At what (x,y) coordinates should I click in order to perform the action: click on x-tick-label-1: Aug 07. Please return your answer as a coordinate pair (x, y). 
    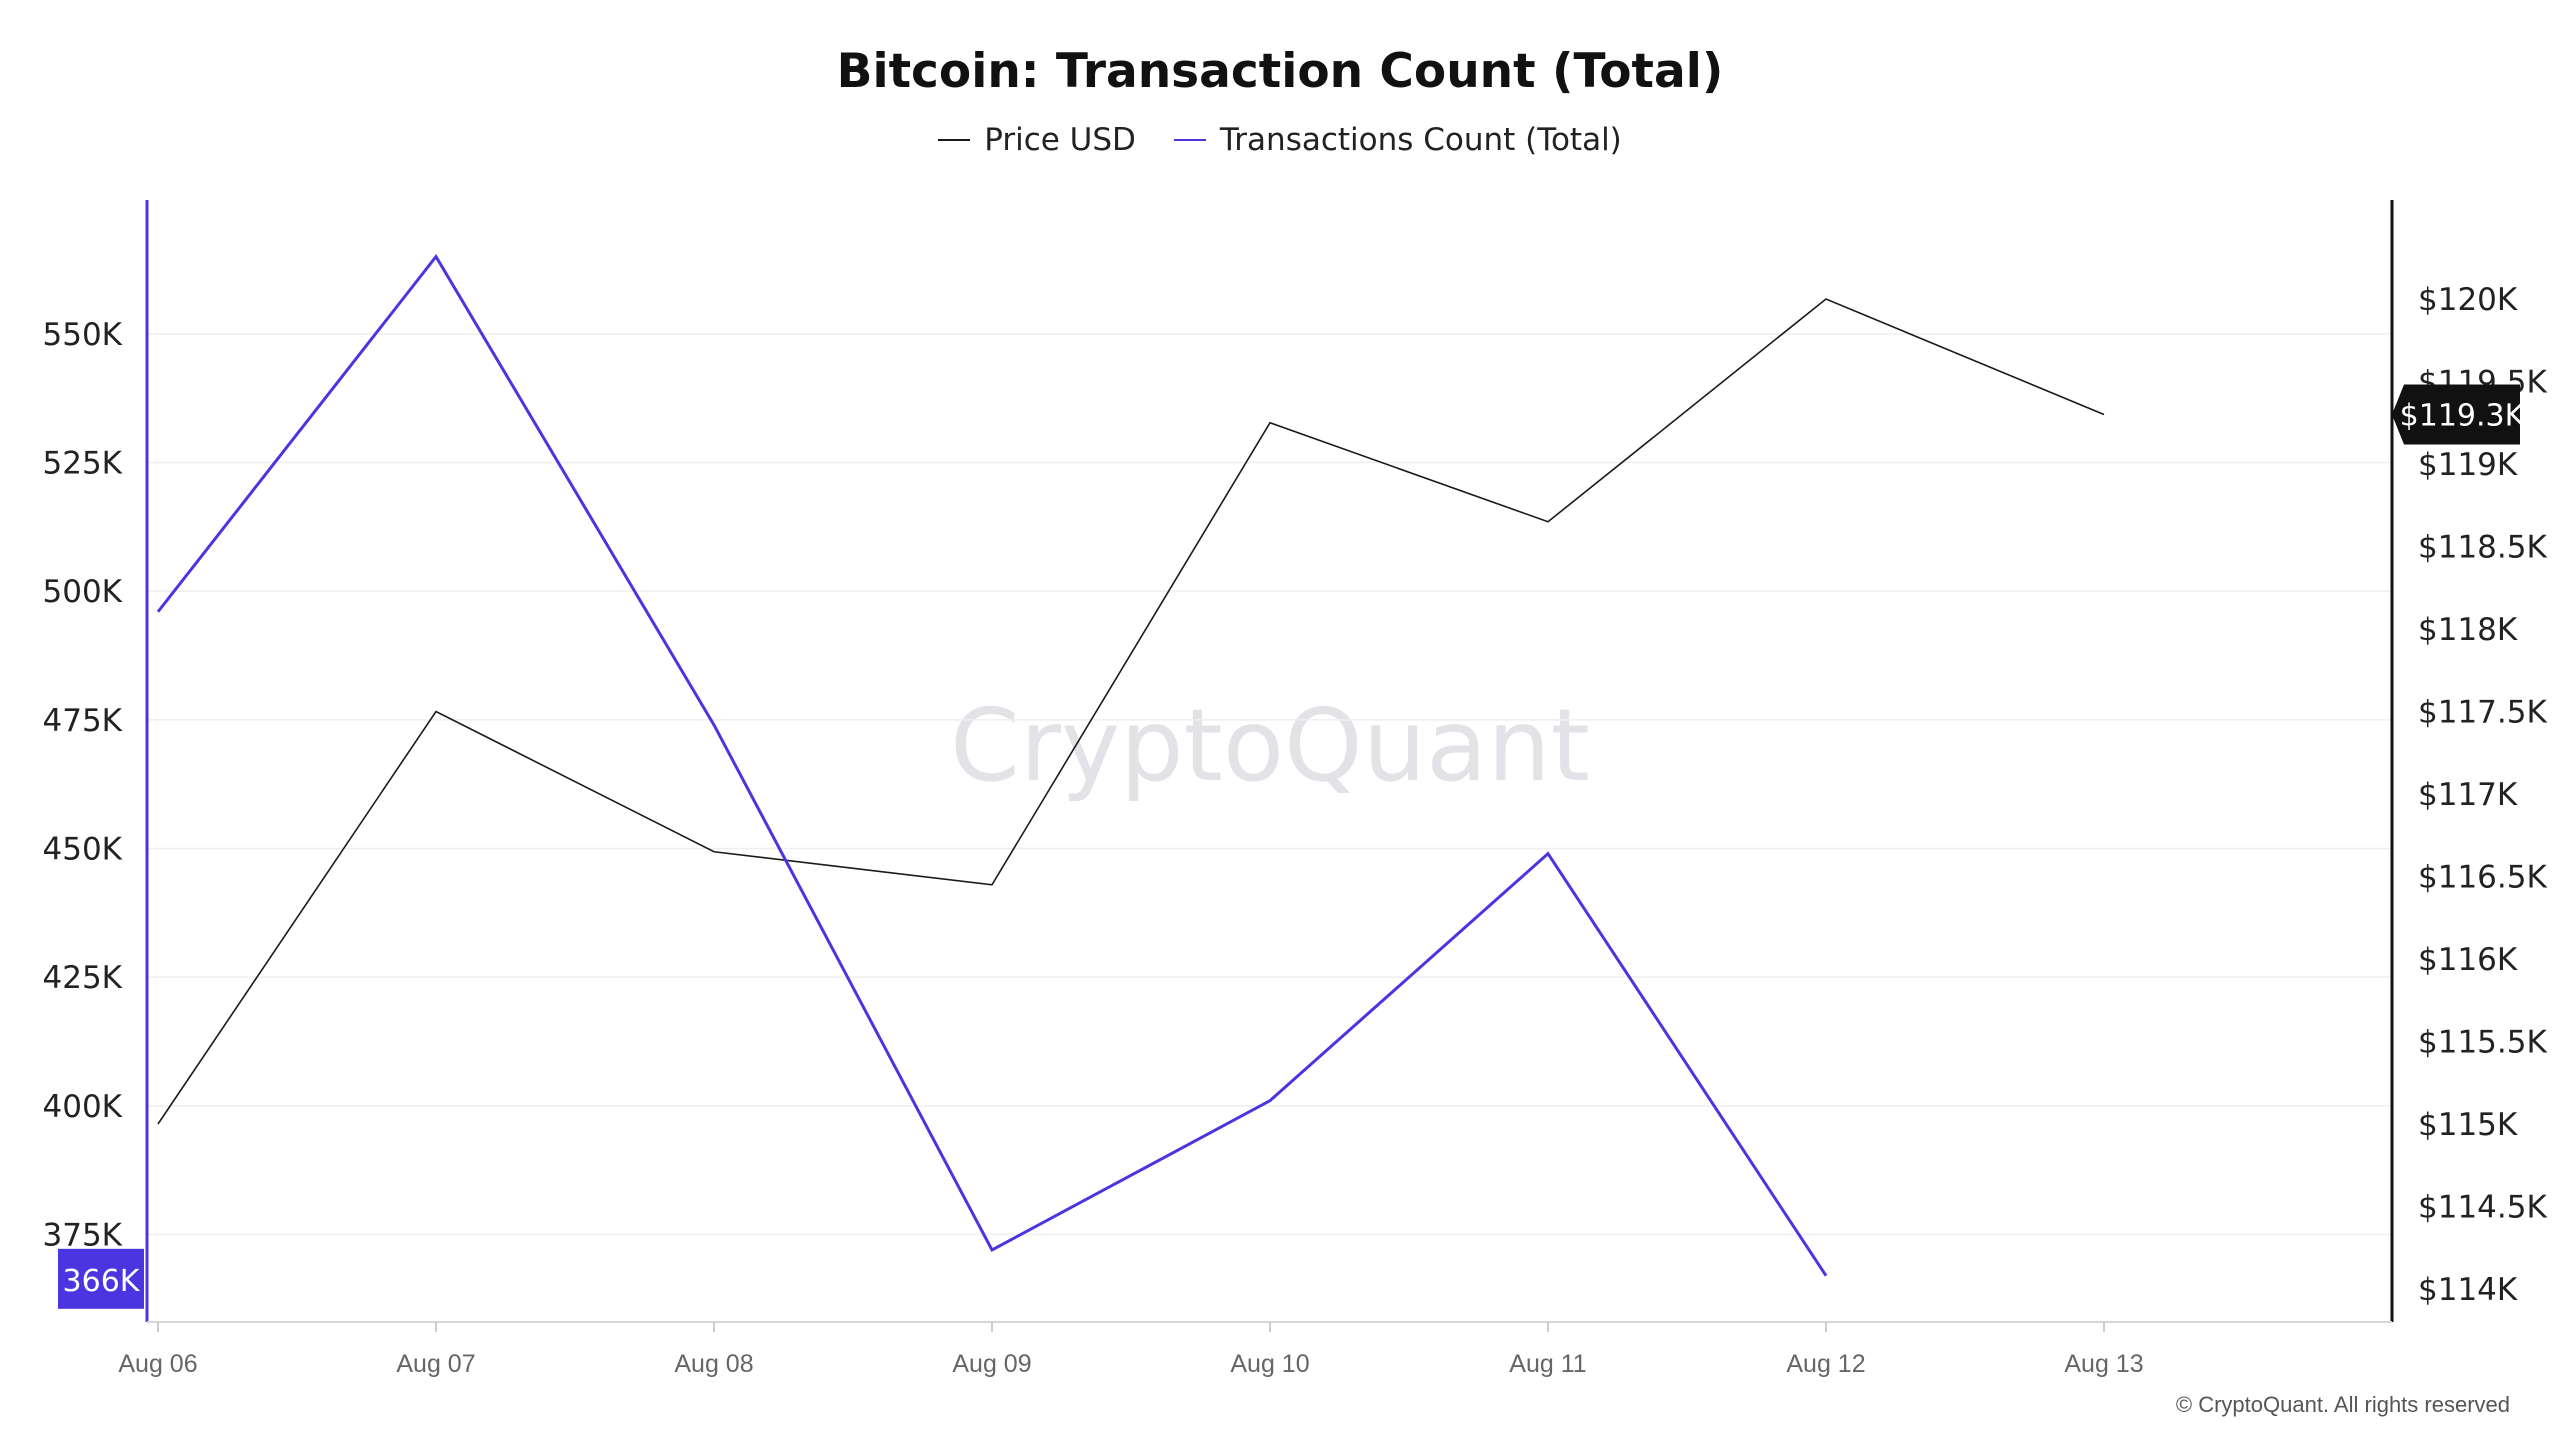
    Looking at the image, I should click on (435, 1364).